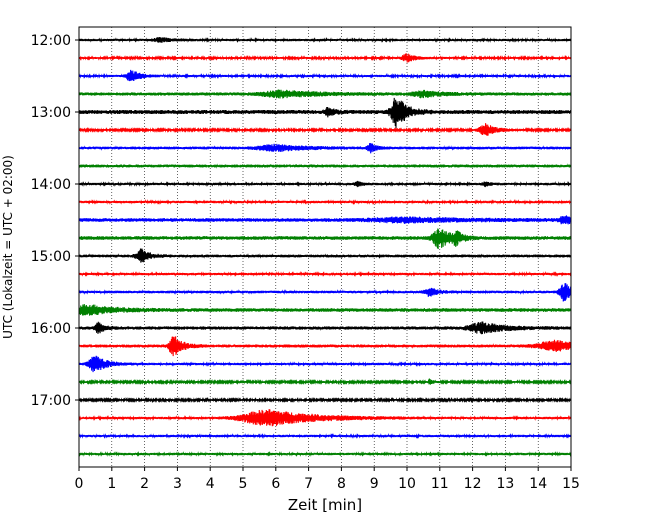 The width and height of the screenshot is (650, 520). Describe the element at coordinates (571, 484) in the screenshot. I see `x-tick-label: 15` at that location.